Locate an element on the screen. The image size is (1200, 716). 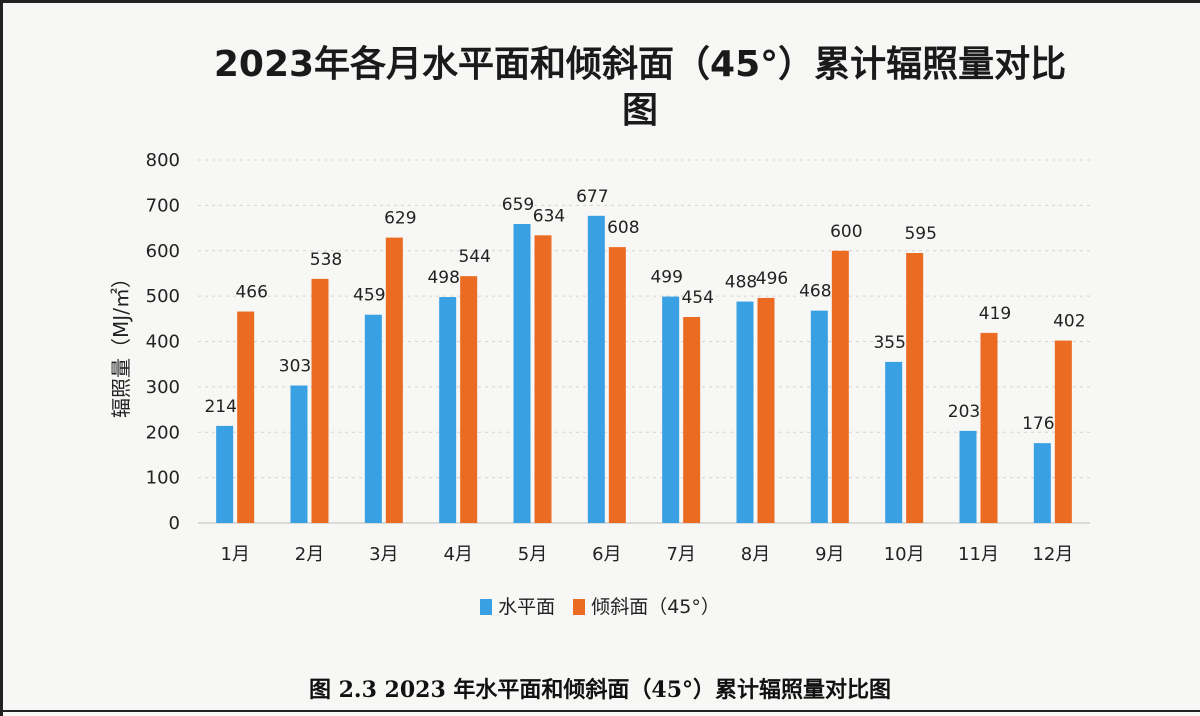
y-tick-label: 400 is located at coordinates (163, 342).